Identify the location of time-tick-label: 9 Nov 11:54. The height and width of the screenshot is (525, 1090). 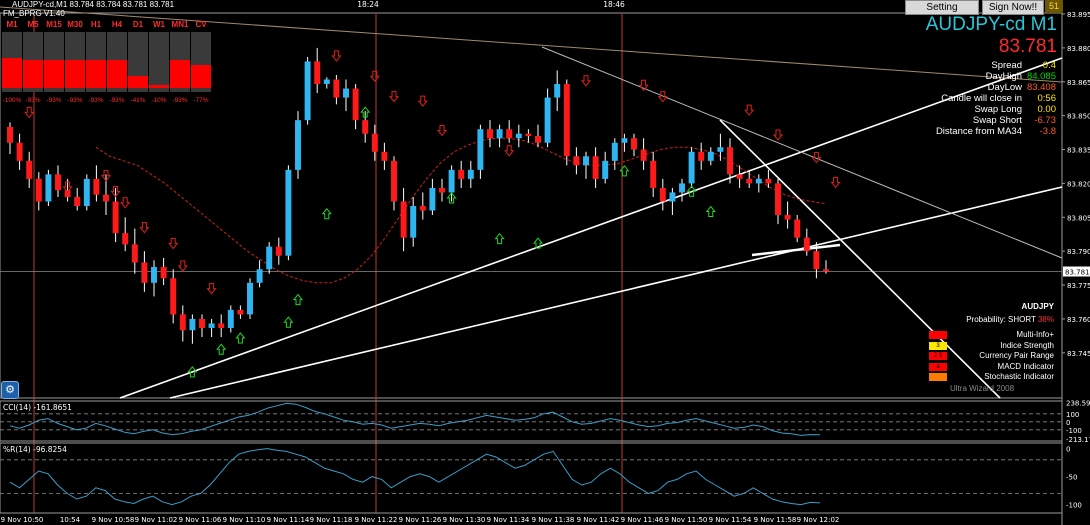
(730, 520).